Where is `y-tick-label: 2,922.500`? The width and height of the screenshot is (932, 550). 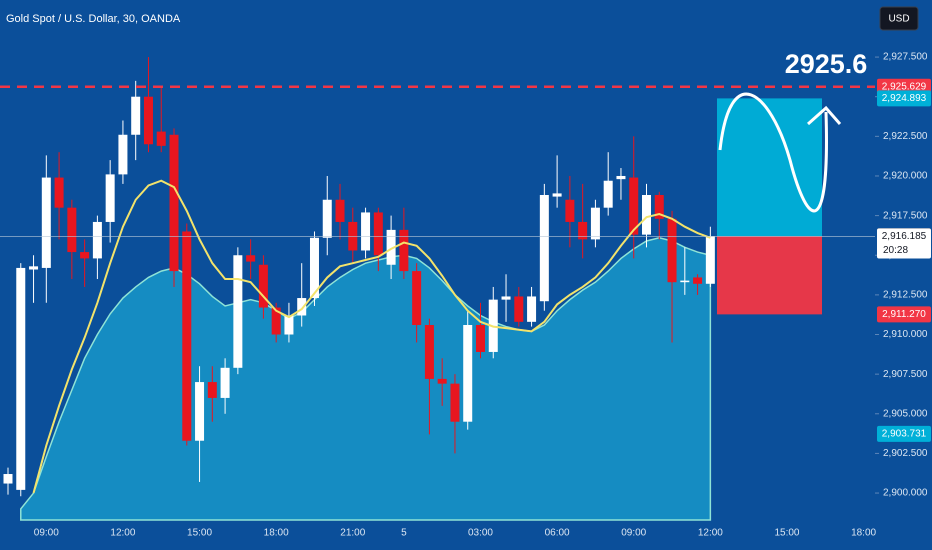
y-tick-label: 2,922.500 is located at coordinates (905, 136).